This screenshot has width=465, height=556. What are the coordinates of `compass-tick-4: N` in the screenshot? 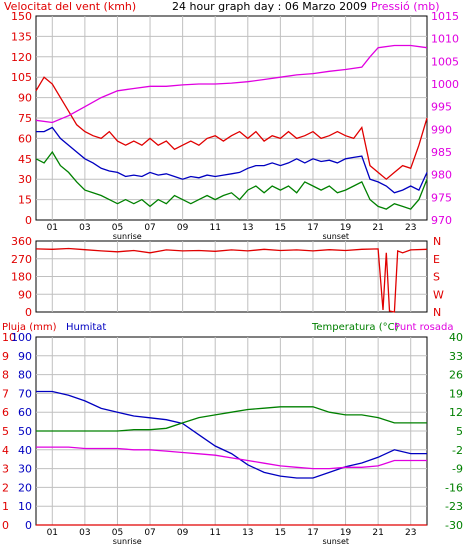 It's located at (437, 241).